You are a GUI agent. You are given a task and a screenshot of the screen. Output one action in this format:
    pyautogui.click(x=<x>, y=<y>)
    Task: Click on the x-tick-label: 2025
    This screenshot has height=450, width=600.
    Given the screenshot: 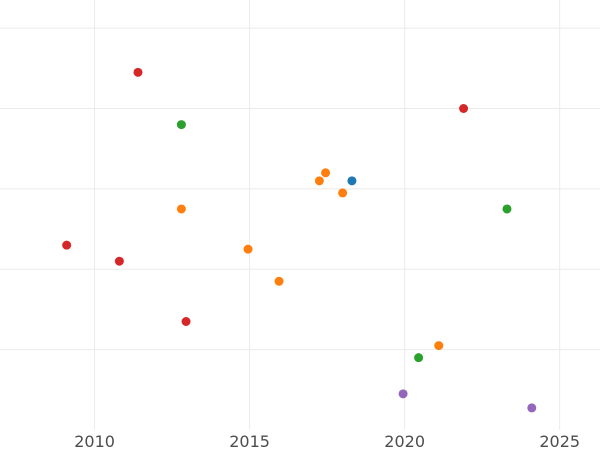 What is the action you would take?
    pyautogui.click(x=559, y=441)
    